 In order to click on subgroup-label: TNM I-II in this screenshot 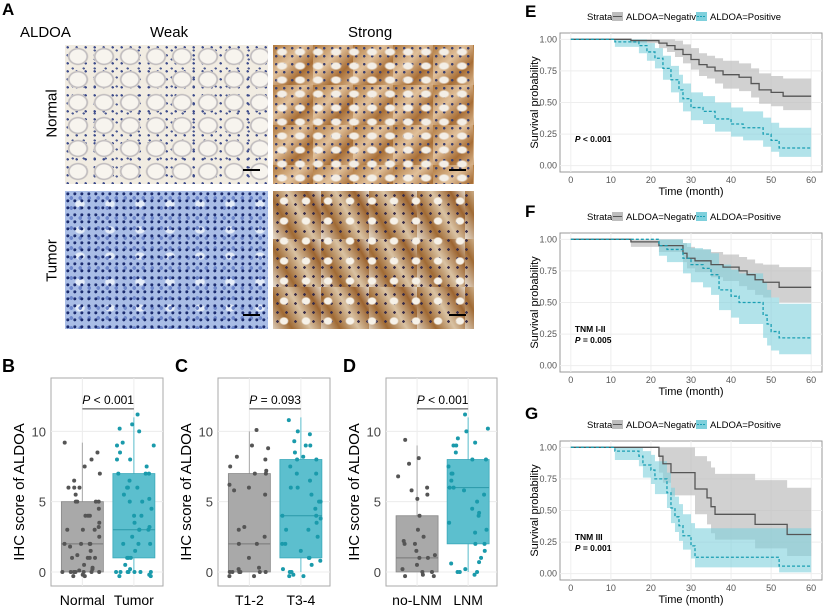, I will do `click(590, 329)`.